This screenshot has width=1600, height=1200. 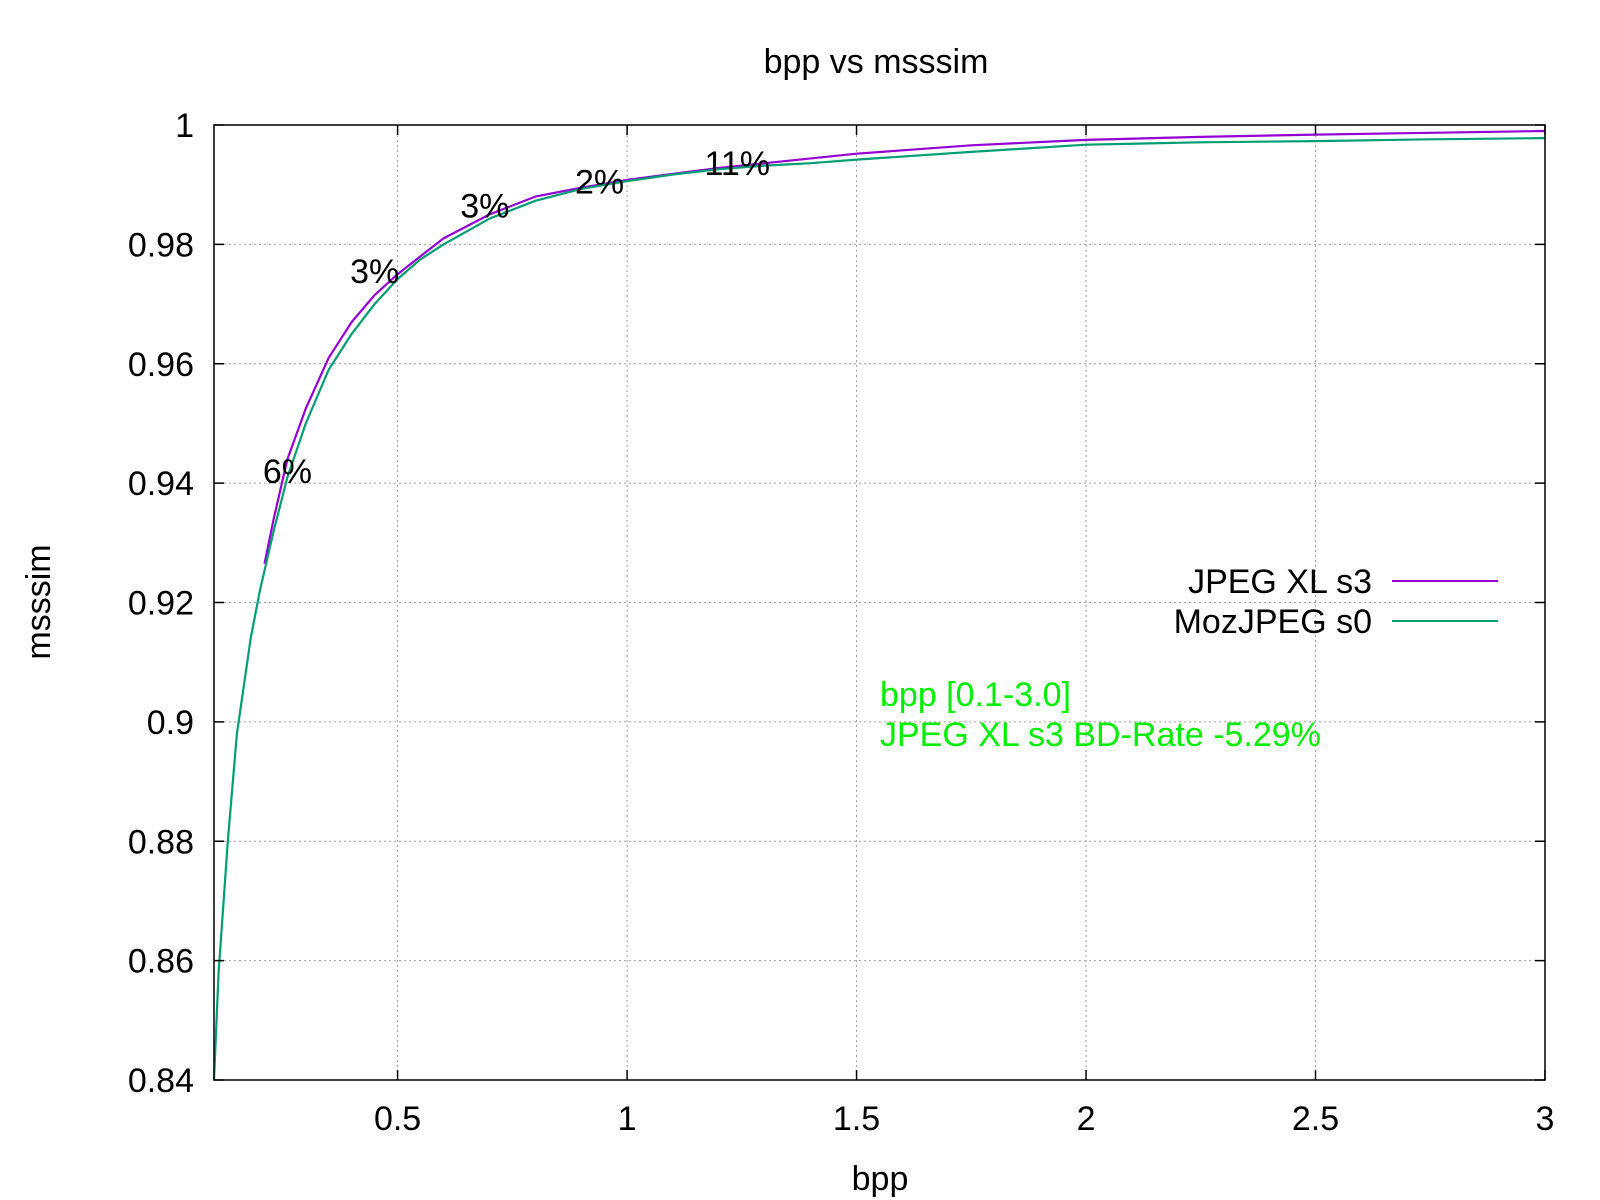 I want to click on y-tick-label: 0.92, so click(x=161, y=604).